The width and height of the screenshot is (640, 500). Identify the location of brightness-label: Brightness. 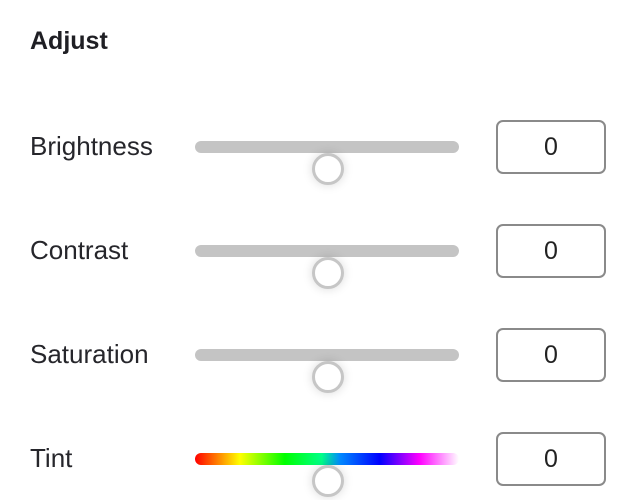
(91, 146).